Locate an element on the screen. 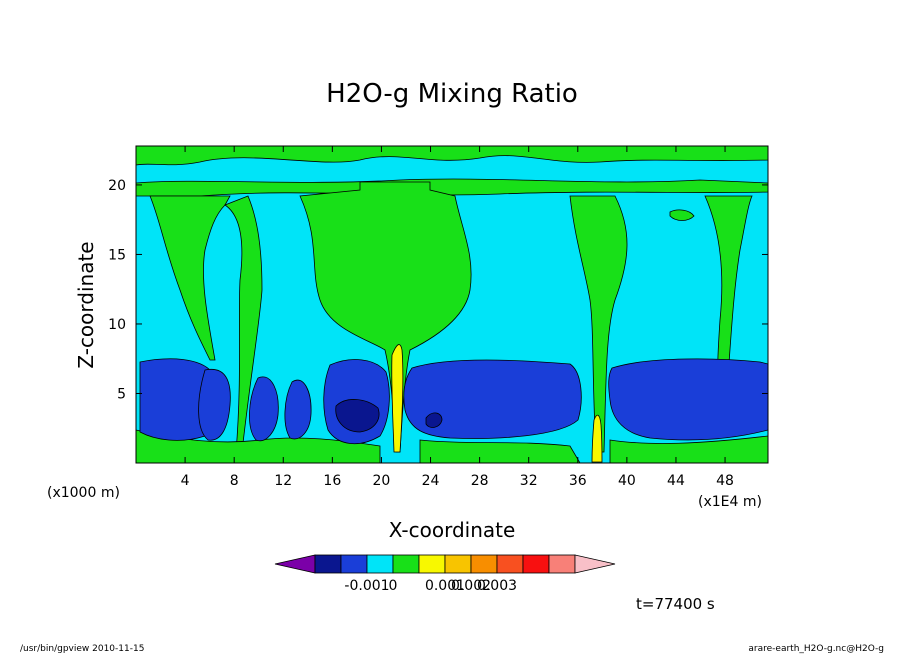 The image size is (904, 654). colorbar-upper-extend is located at coordinates (595, 564).